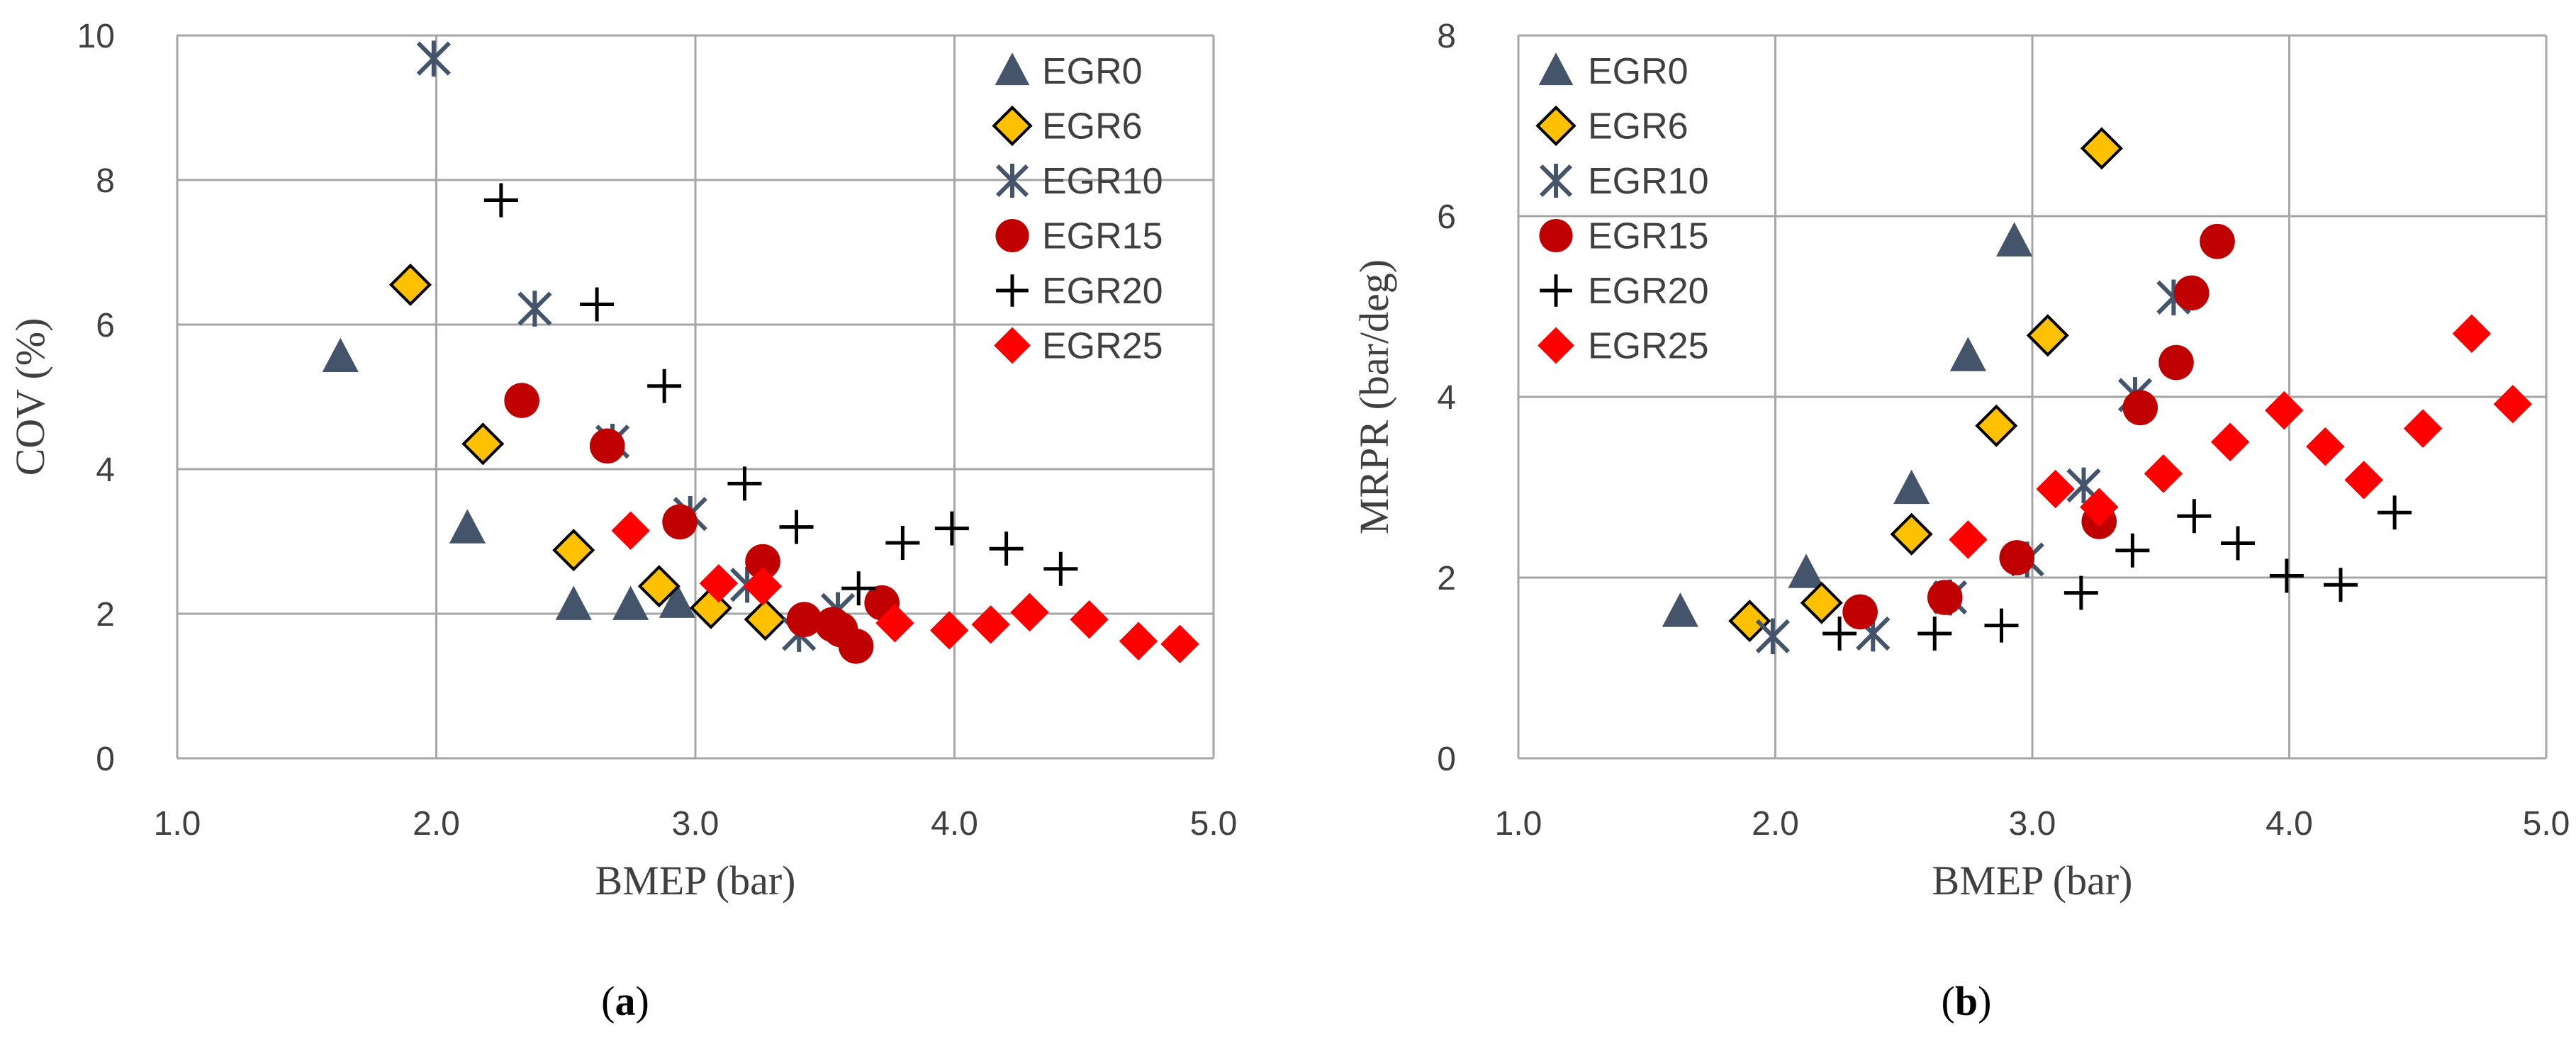  What do you see at coordinates (105, 615) in the screenshot?
I see `y-tick-label: 2` at bounding box center [105, 615].